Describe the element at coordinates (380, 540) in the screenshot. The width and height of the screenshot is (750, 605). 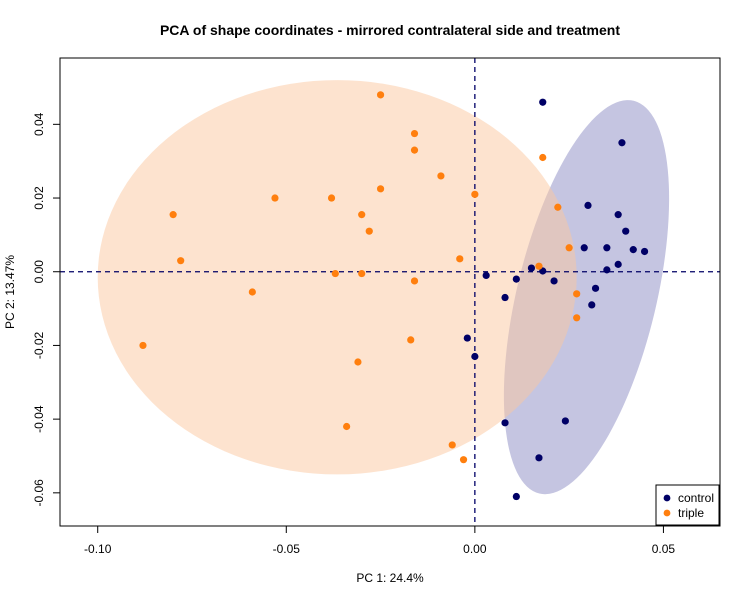
I see `x-axis: -0.10 -0.05 0.00 0.05` at that location.